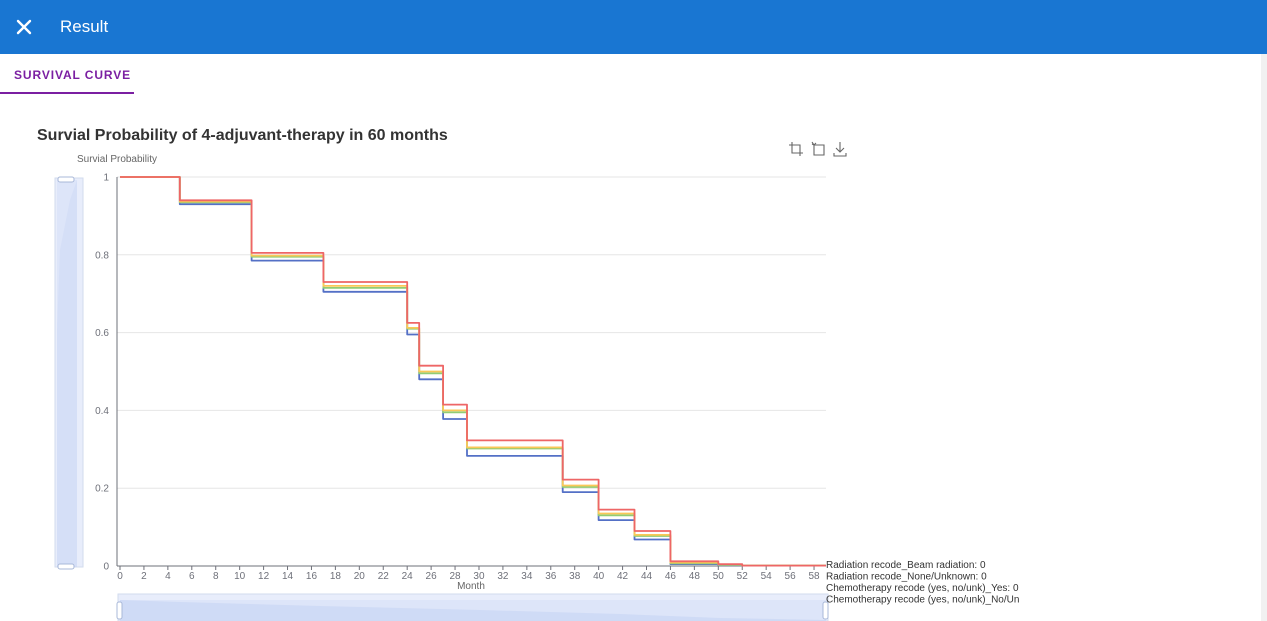 The height and width of the screenshot is (621, 1267). What do you see at coordinates (719, 576) in the screenshot?
I see `x-tick-label: 50` at bounding box center [719, 576].